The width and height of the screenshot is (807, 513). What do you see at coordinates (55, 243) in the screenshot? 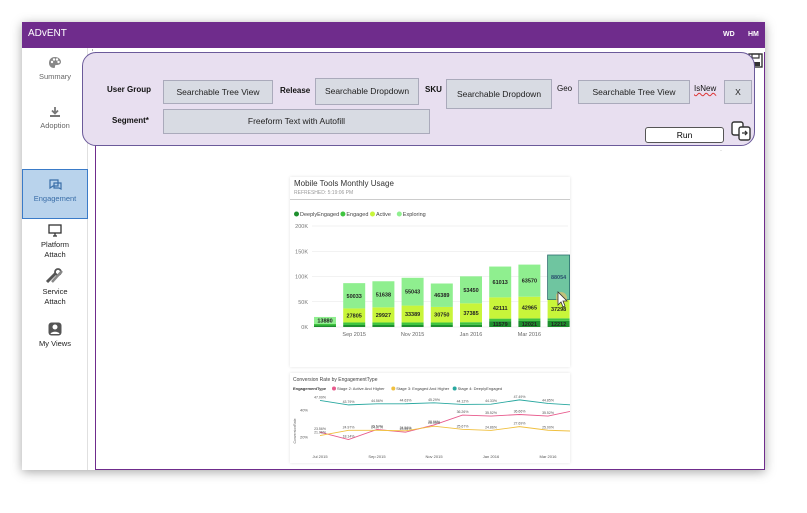
I see `sidebar-item-platform-attach: Platform Attach` at bounding box center [55, 243].